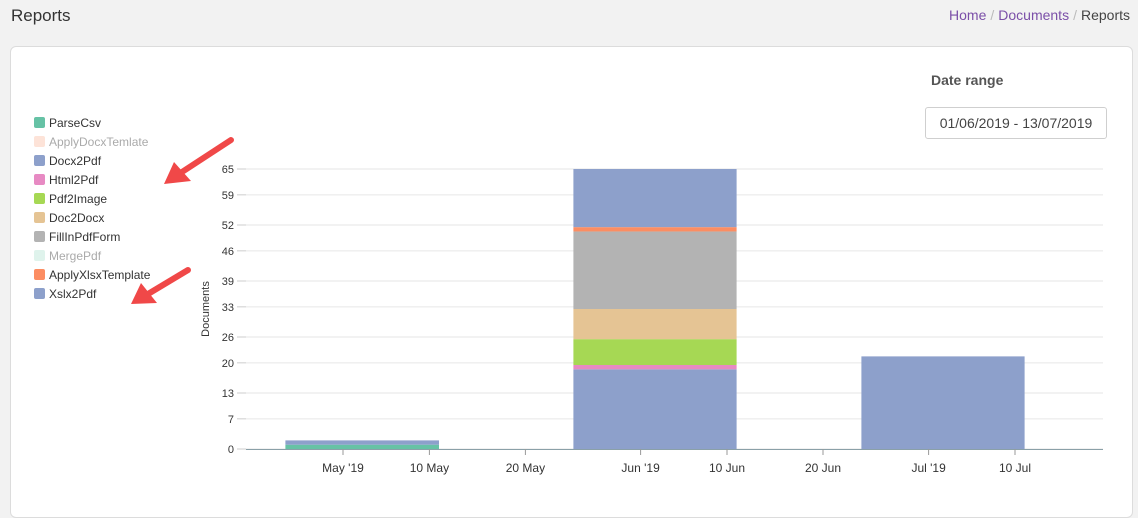  Describe the element at coordinates (1016, 123) in the screenshot. I see `date-range-input` at that location.